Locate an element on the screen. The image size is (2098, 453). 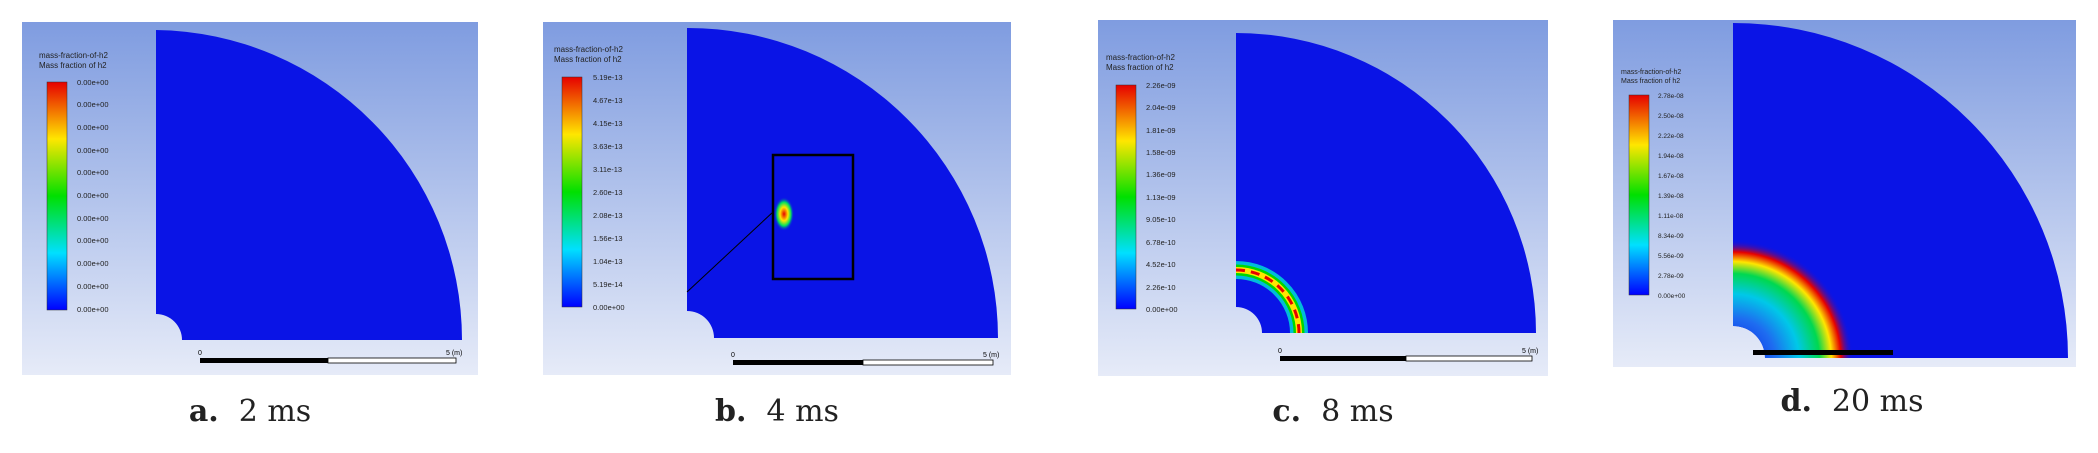
zoom-box is located at coordinates (813, 217).